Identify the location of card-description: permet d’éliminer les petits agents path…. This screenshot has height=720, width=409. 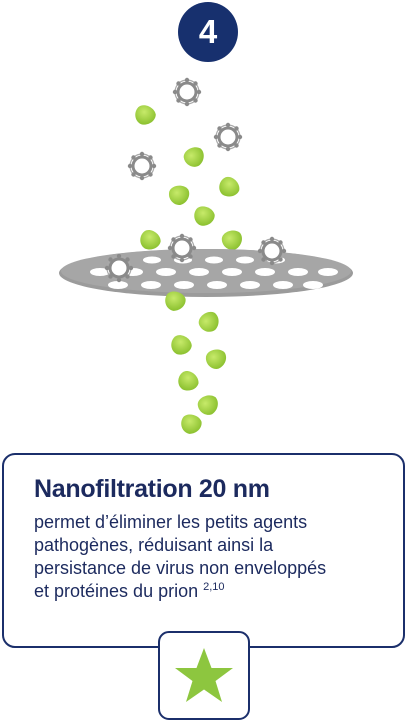
(214, 557).